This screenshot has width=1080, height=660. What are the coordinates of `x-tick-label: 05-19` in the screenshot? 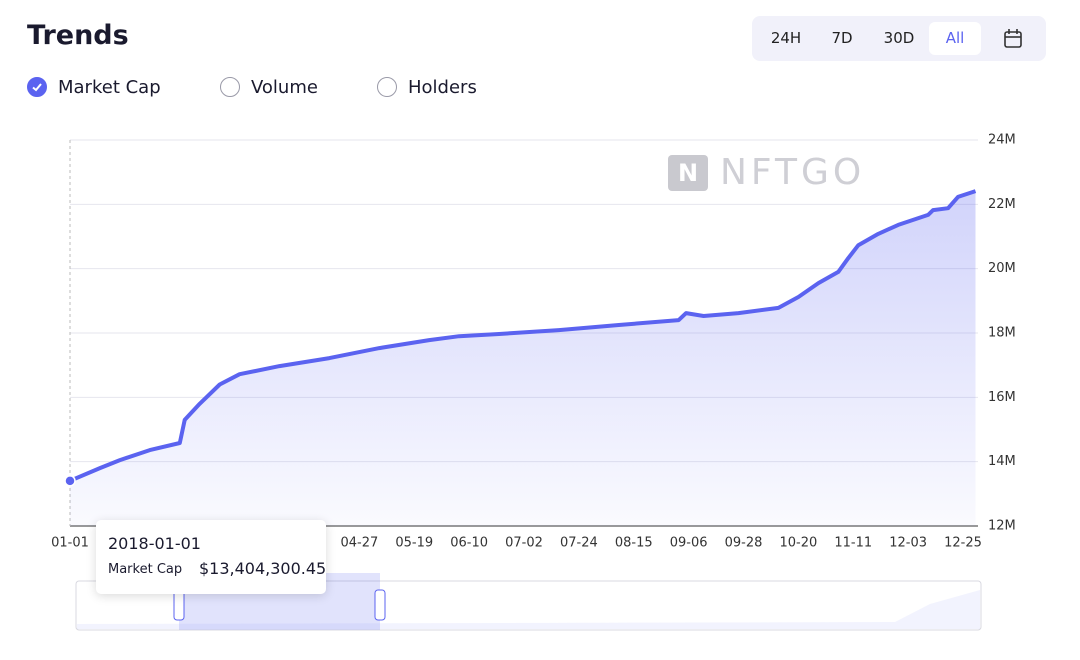 It's located at (414, 543).